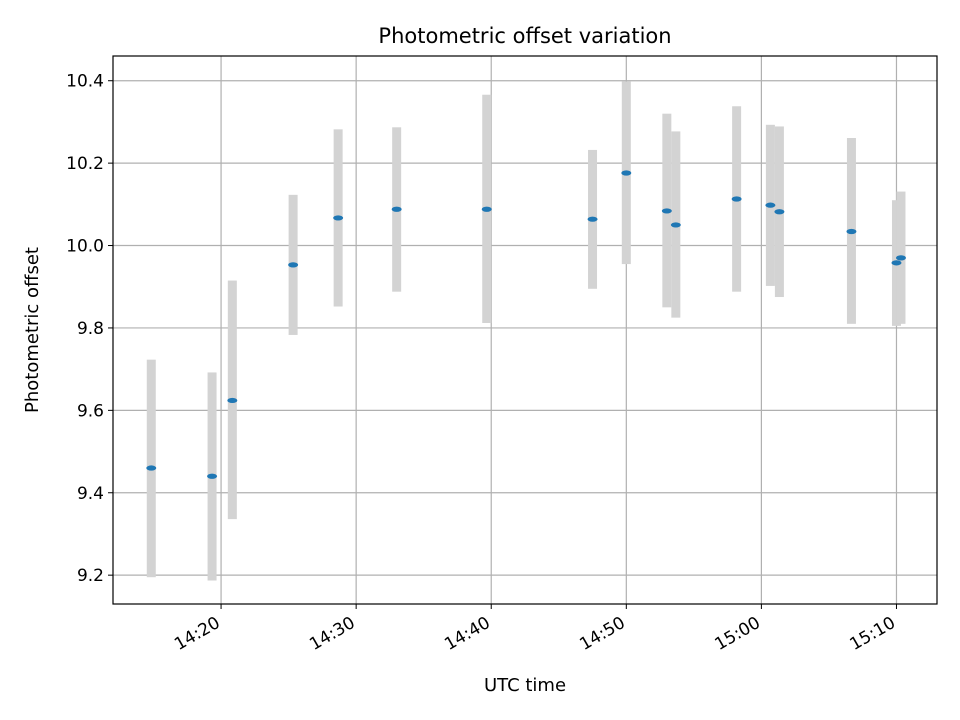 Image resolution: width=960 pixels, height=720 pixels. I want to click on y-tick-label: 10.0, so click(85, 247).